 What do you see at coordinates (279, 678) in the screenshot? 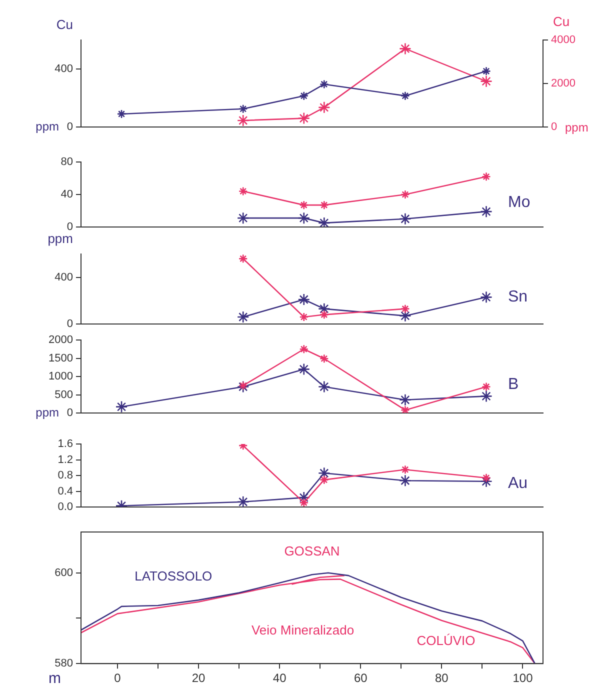
I see `x-tick-label: 40` at bounding box center [279, 678].